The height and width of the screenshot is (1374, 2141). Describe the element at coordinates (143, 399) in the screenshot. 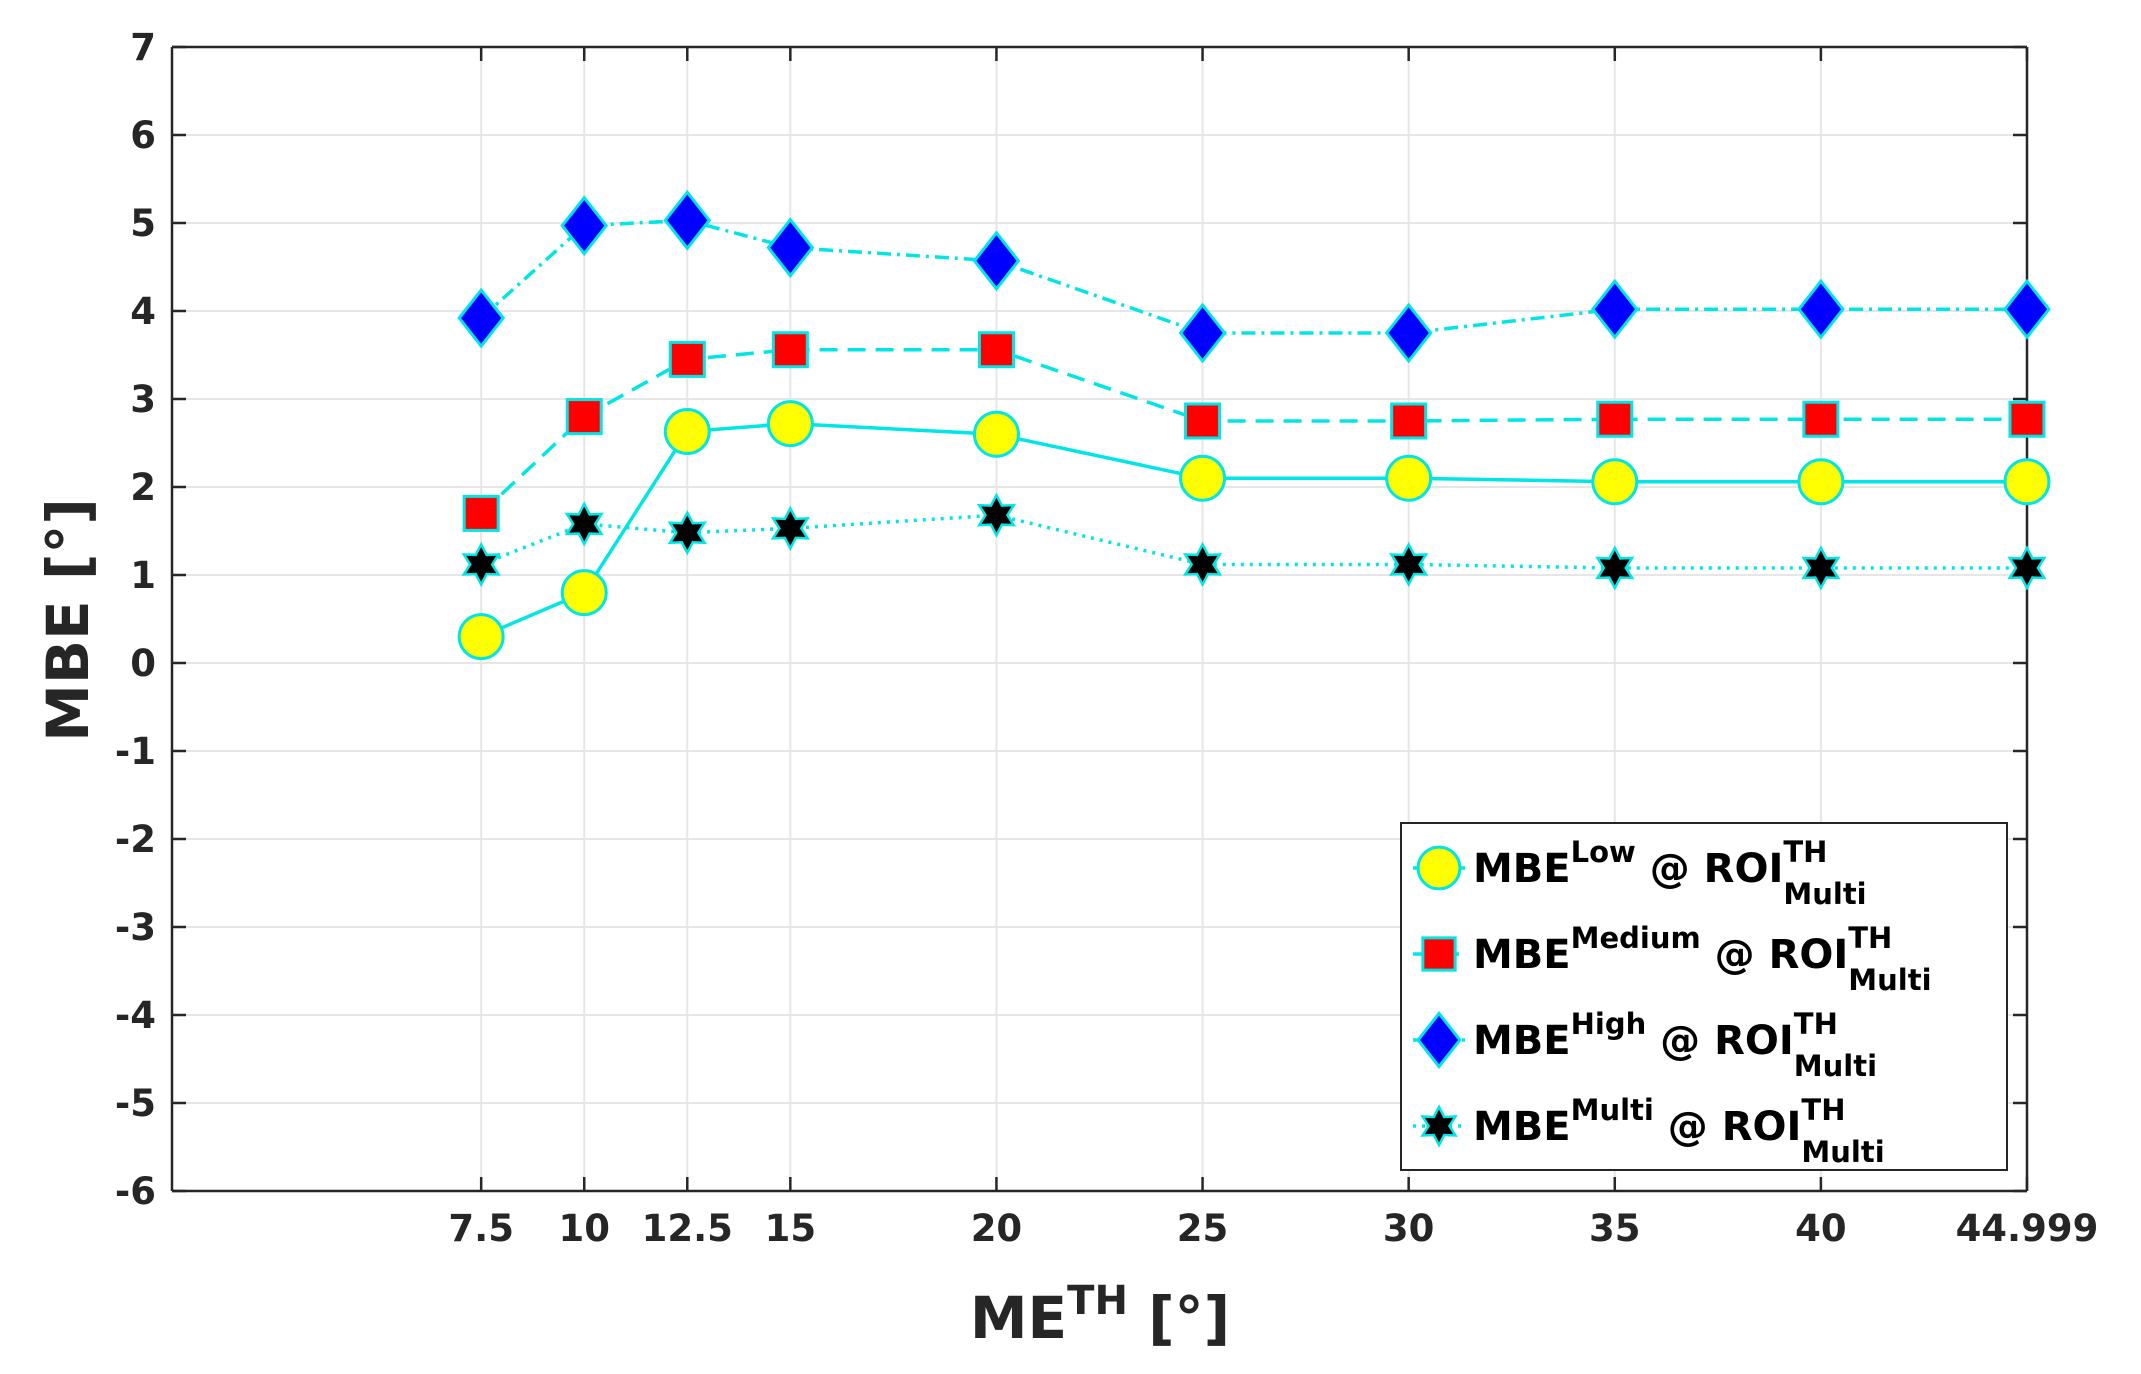

I see `y-tick-label: 3` at that location.